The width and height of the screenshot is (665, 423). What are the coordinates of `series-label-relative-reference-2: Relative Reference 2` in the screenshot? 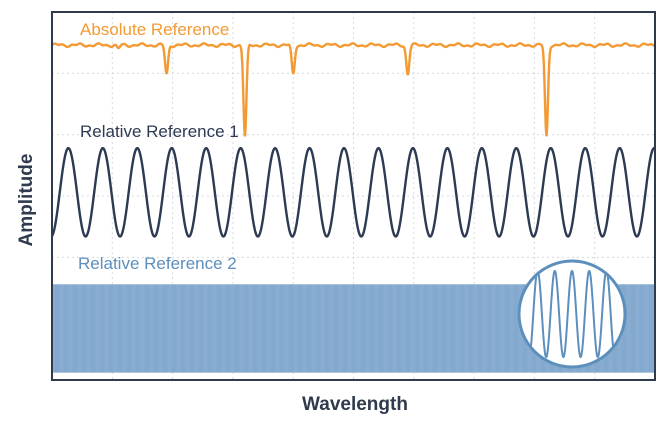 It's located at (157, 263).